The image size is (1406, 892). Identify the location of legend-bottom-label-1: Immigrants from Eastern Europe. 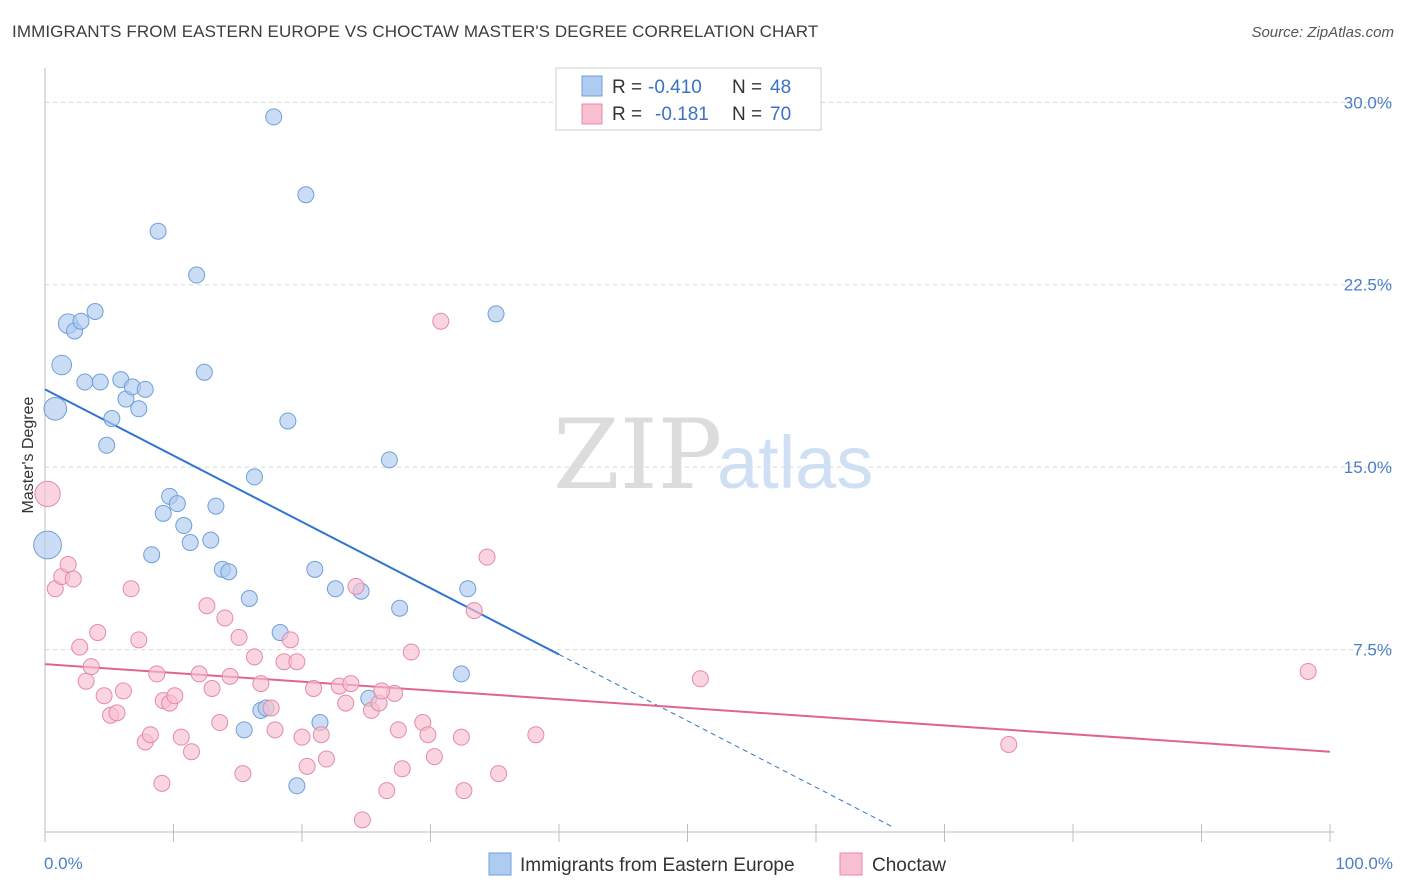
(657, 865).